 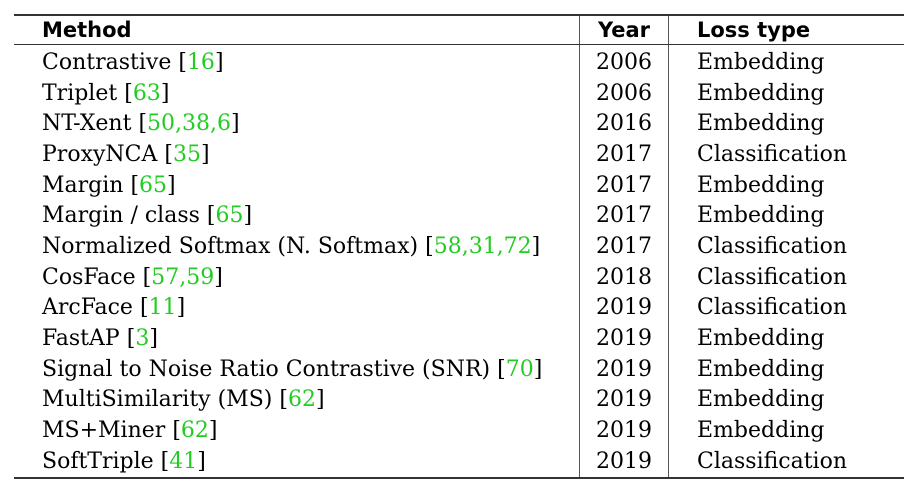 I want to click on method-name: MultiSimilarity (MS), so click(x=157, y=400).